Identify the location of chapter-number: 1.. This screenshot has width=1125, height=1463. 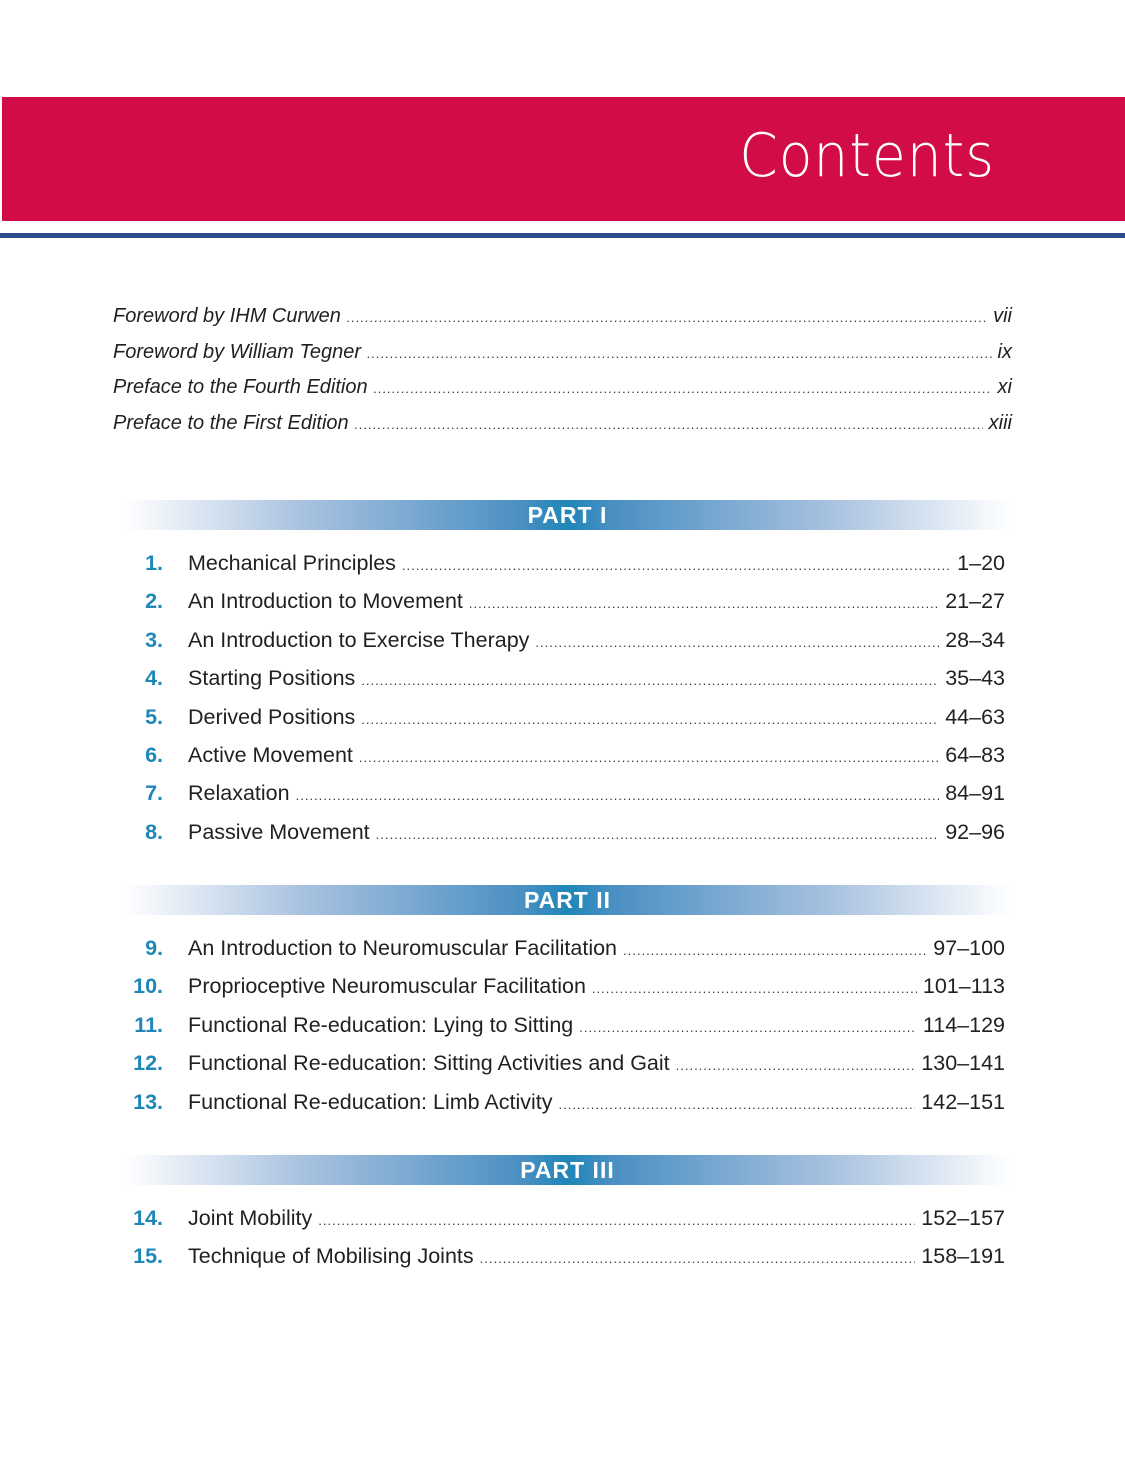
(154, 563).